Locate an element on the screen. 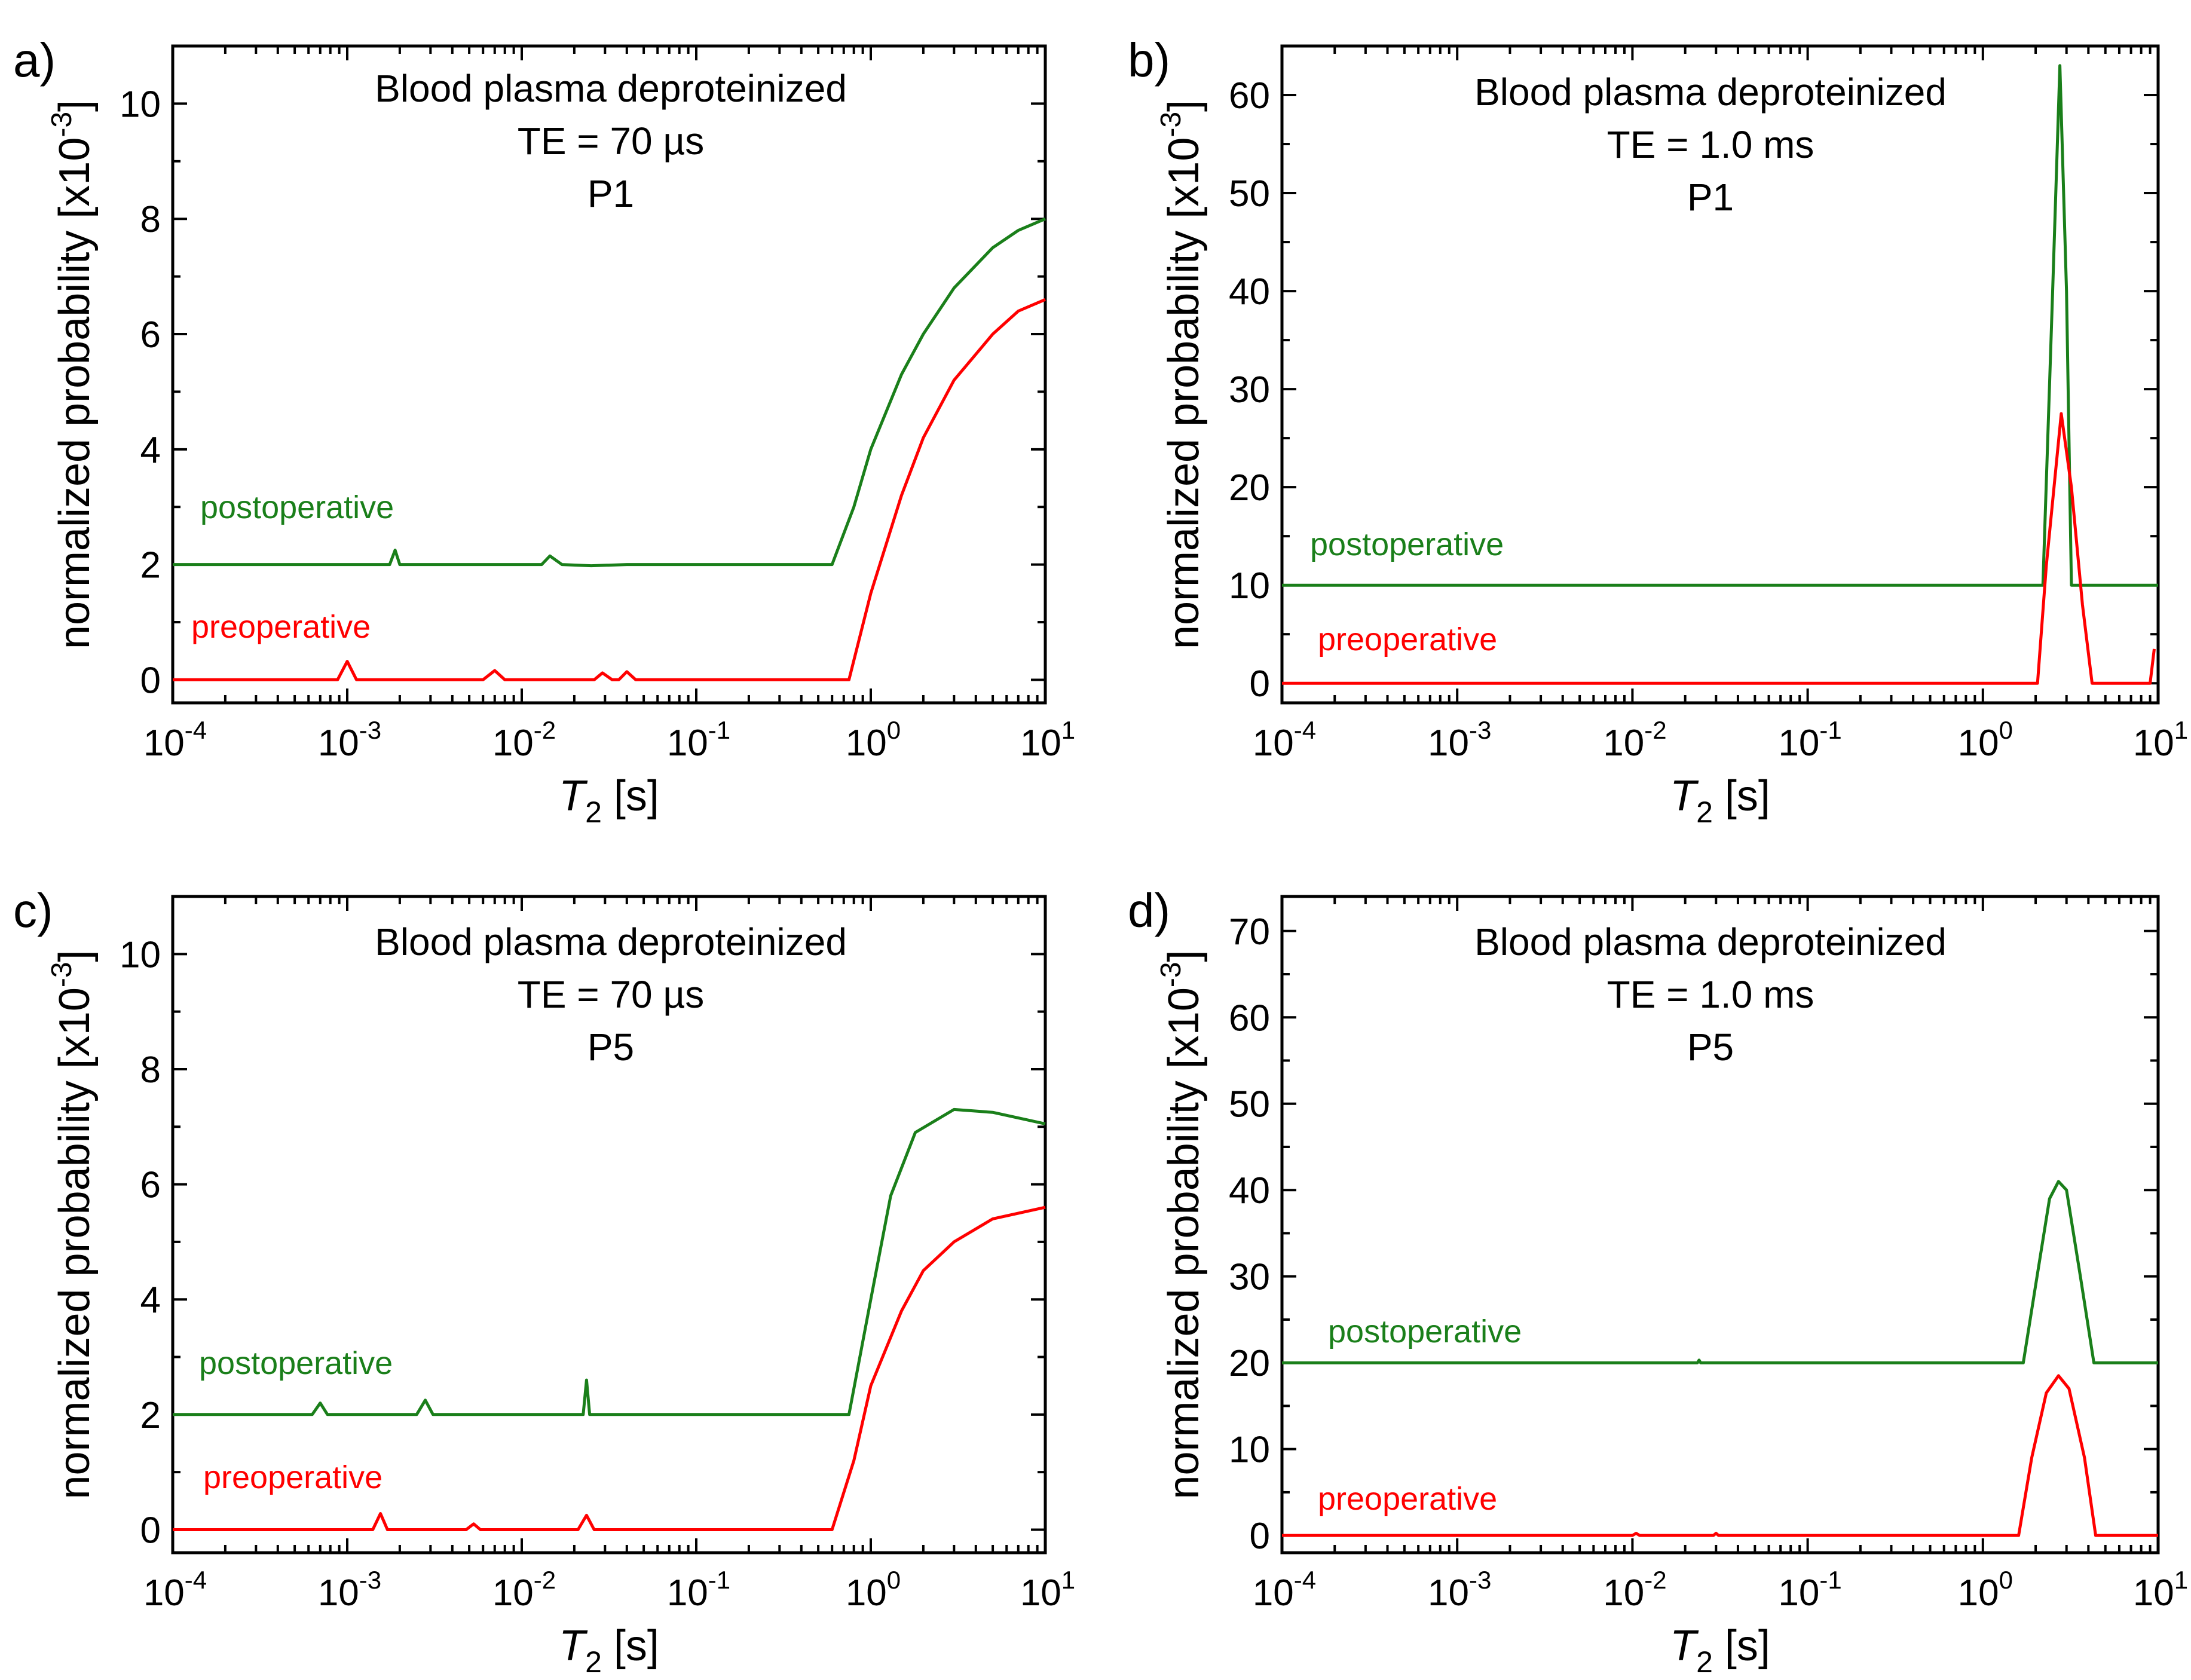 The width and height of the screenshot is (2191, 1680). panel-label: b) is located at coordinates (1149, 60).